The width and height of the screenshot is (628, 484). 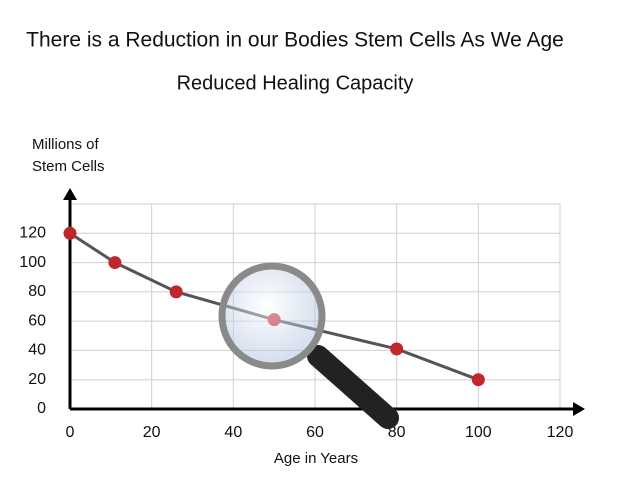 What do you see at coordinates (68, 155) in the screenshot?
I see `y-axis-label: Millions of Stem Cells` at bounding box center [68, 155].